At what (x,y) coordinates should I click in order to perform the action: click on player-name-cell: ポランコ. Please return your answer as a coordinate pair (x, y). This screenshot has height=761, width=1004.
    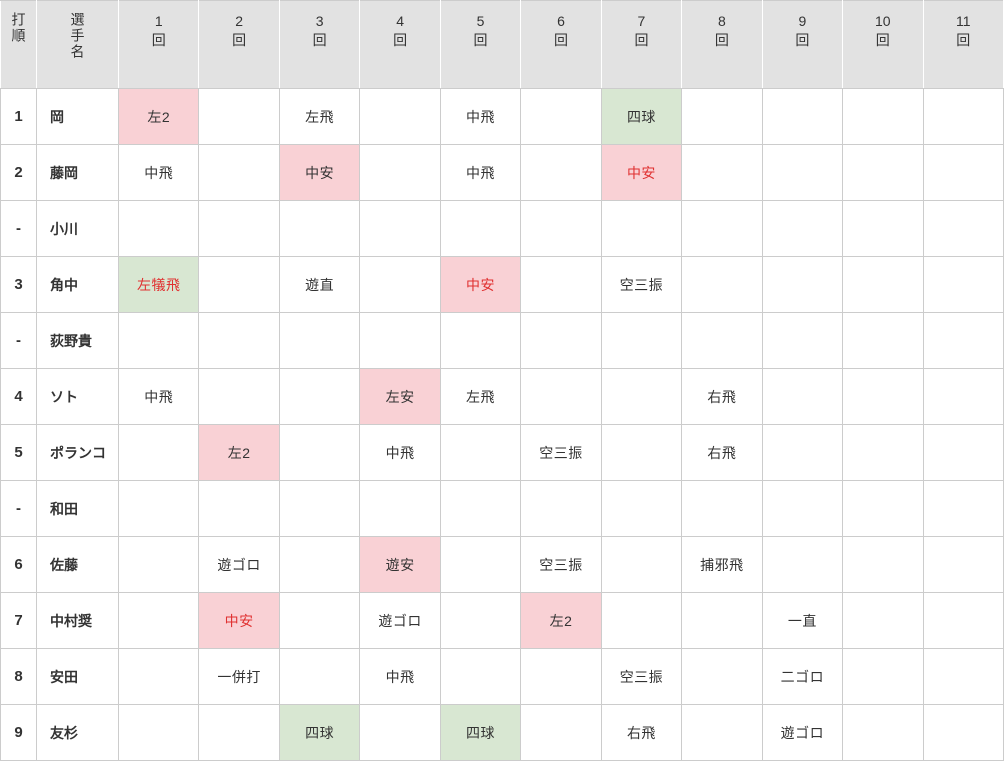
    Looking at the image, I should click on (77, 452).